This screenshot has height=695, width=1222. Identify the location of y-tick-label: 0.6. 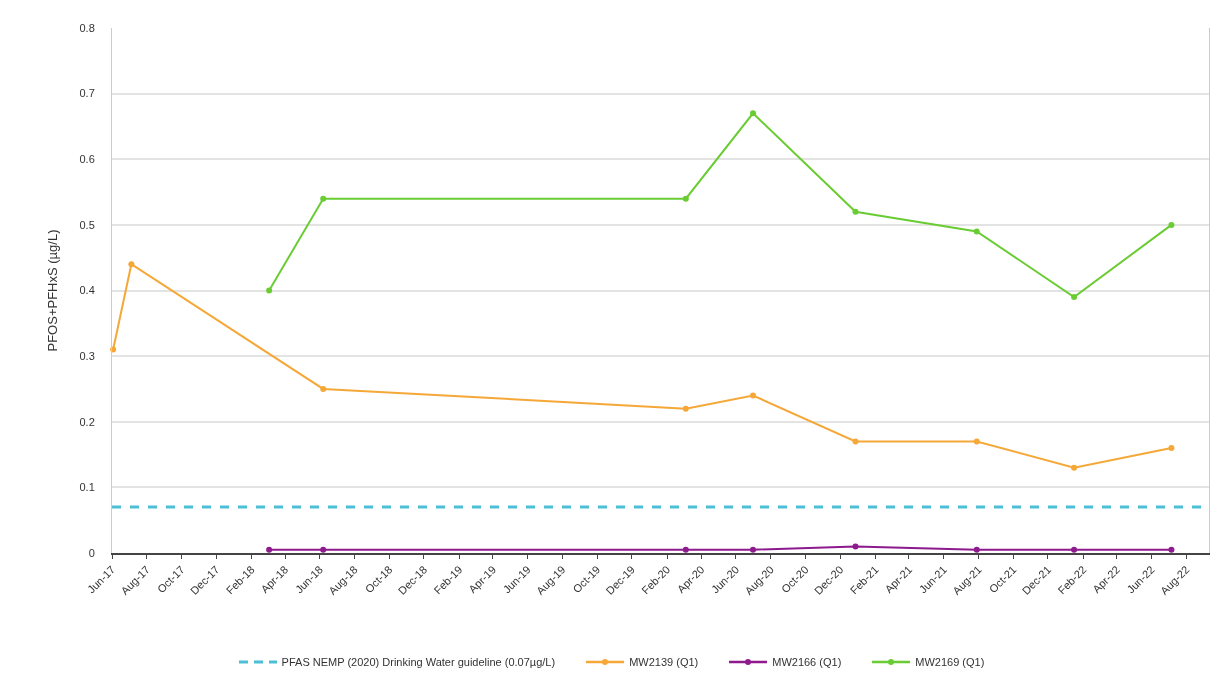
(87, 159).